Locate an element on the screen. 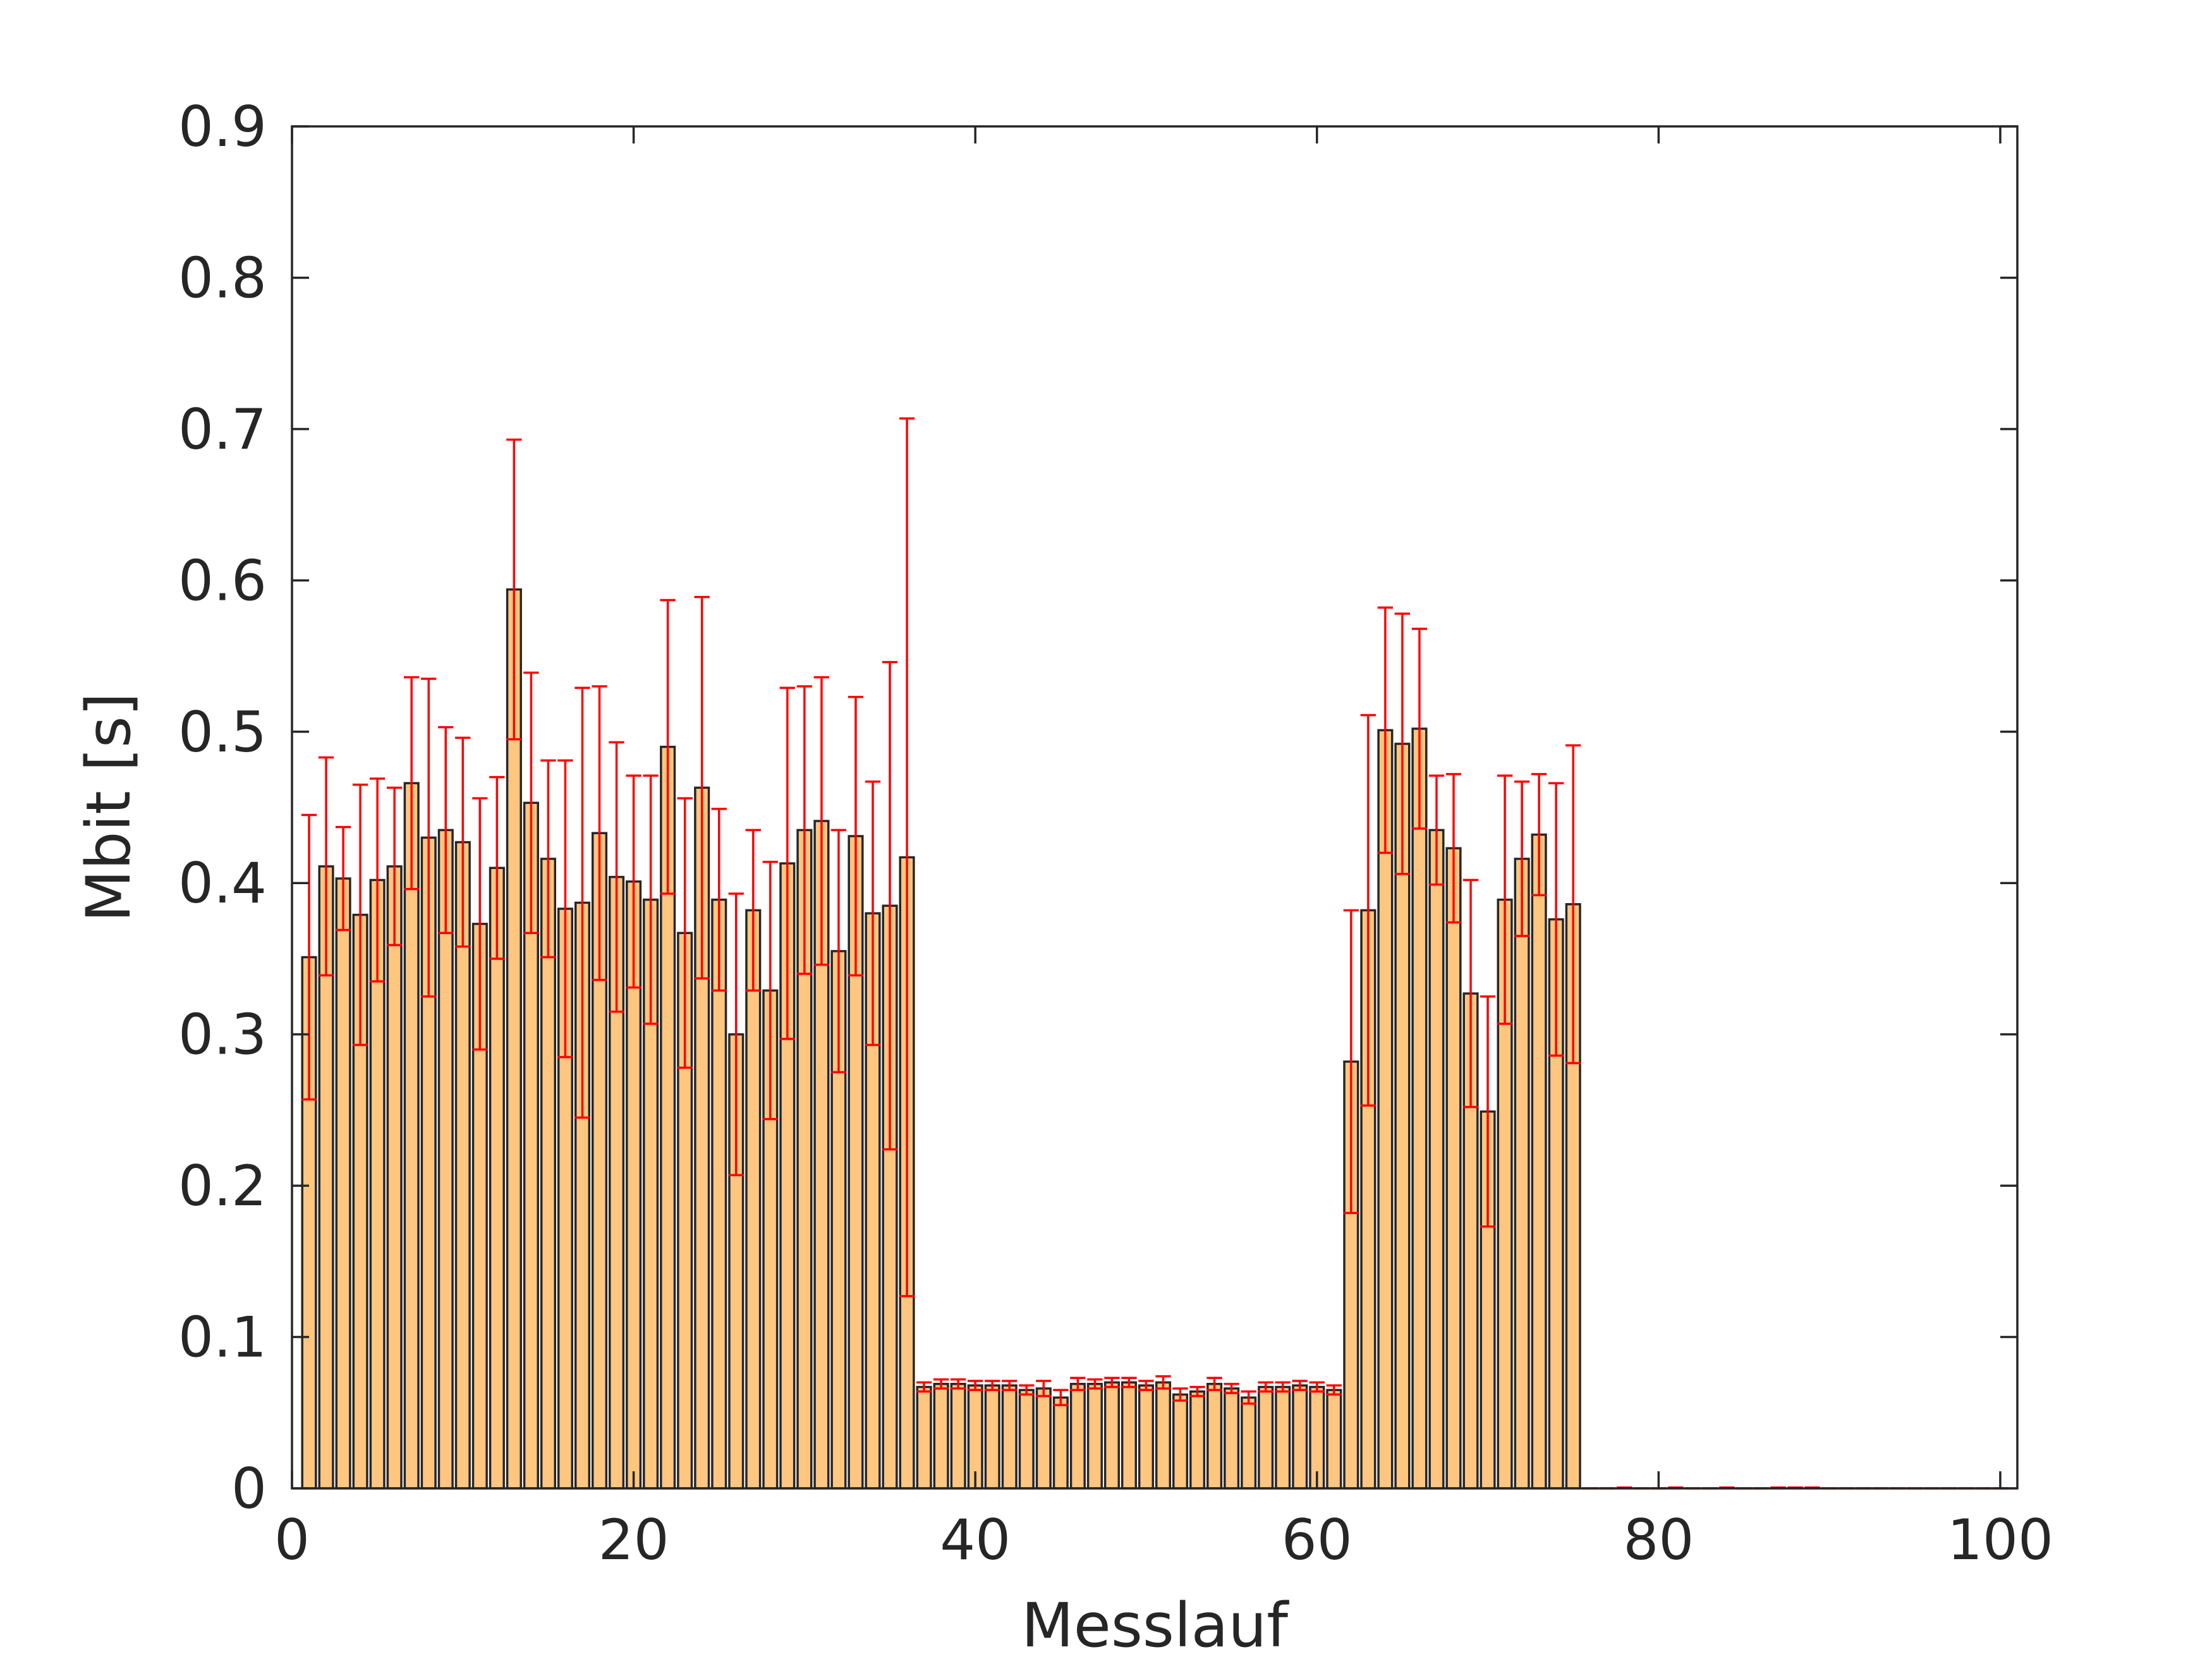  x-tick-label: 100 is located at coordinates (2000, 1539).